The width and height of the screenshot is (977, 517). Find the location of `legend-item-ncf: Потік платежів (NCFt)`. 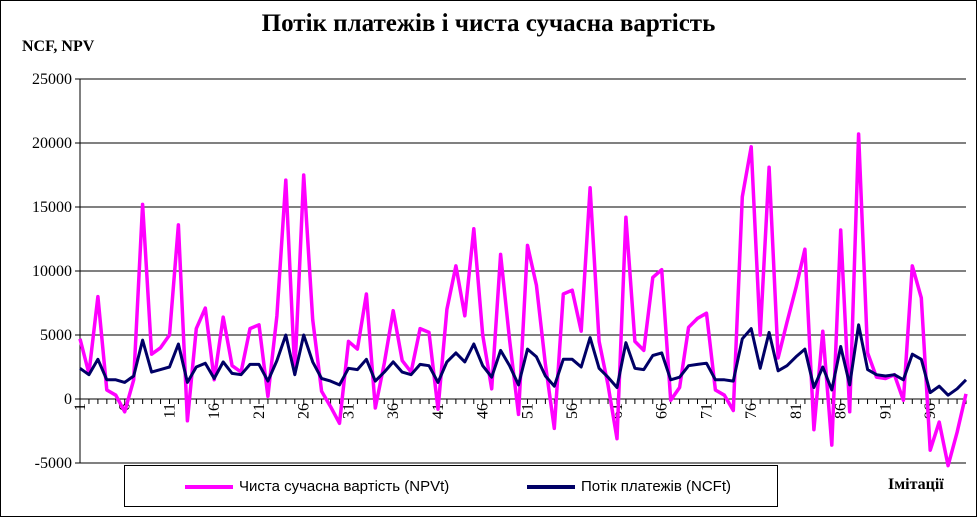

legend-item-ncf: Потік платежів (NCFt) is located at coordinates (629, 486).